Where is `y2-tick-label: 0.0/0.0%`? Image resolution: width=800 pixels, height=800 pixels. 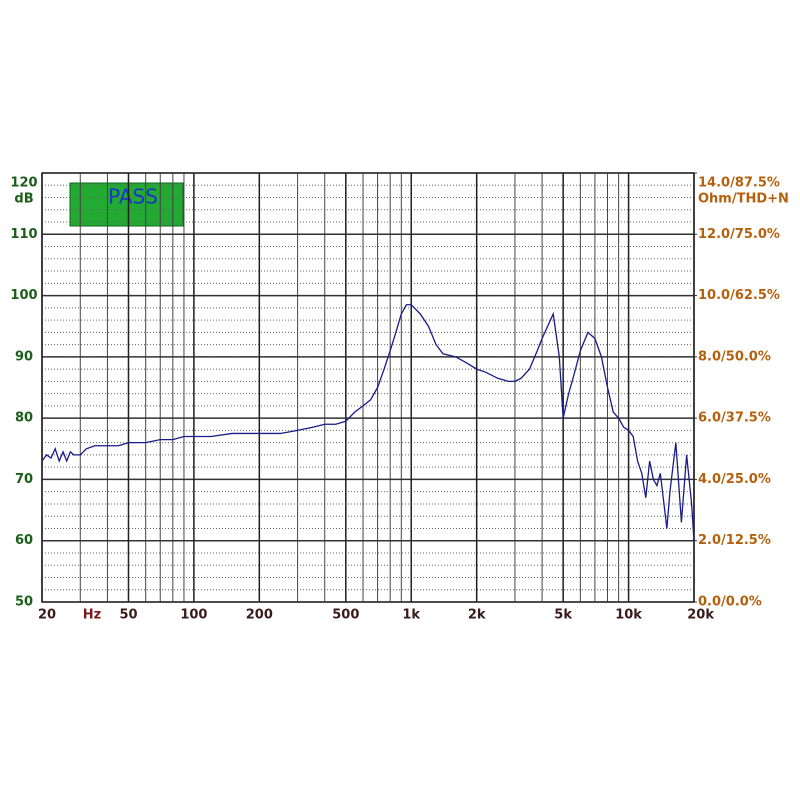
y2-tick-label: 0.0/0.0% is located at coordinates (730, 602).